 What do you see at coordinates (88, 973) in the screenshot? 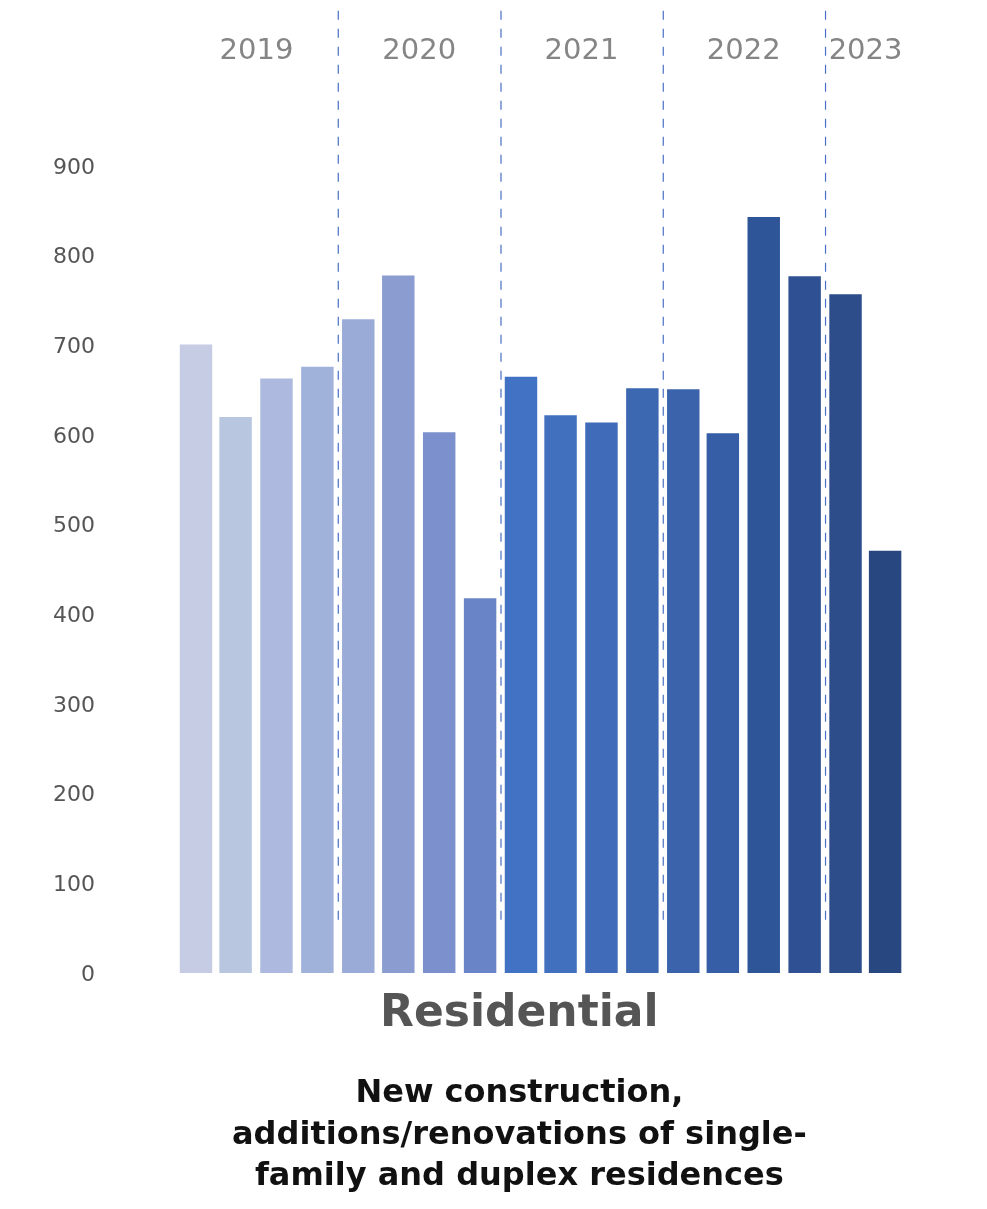
I see `y-tick-label: 0` at bounding box center [88, 973].